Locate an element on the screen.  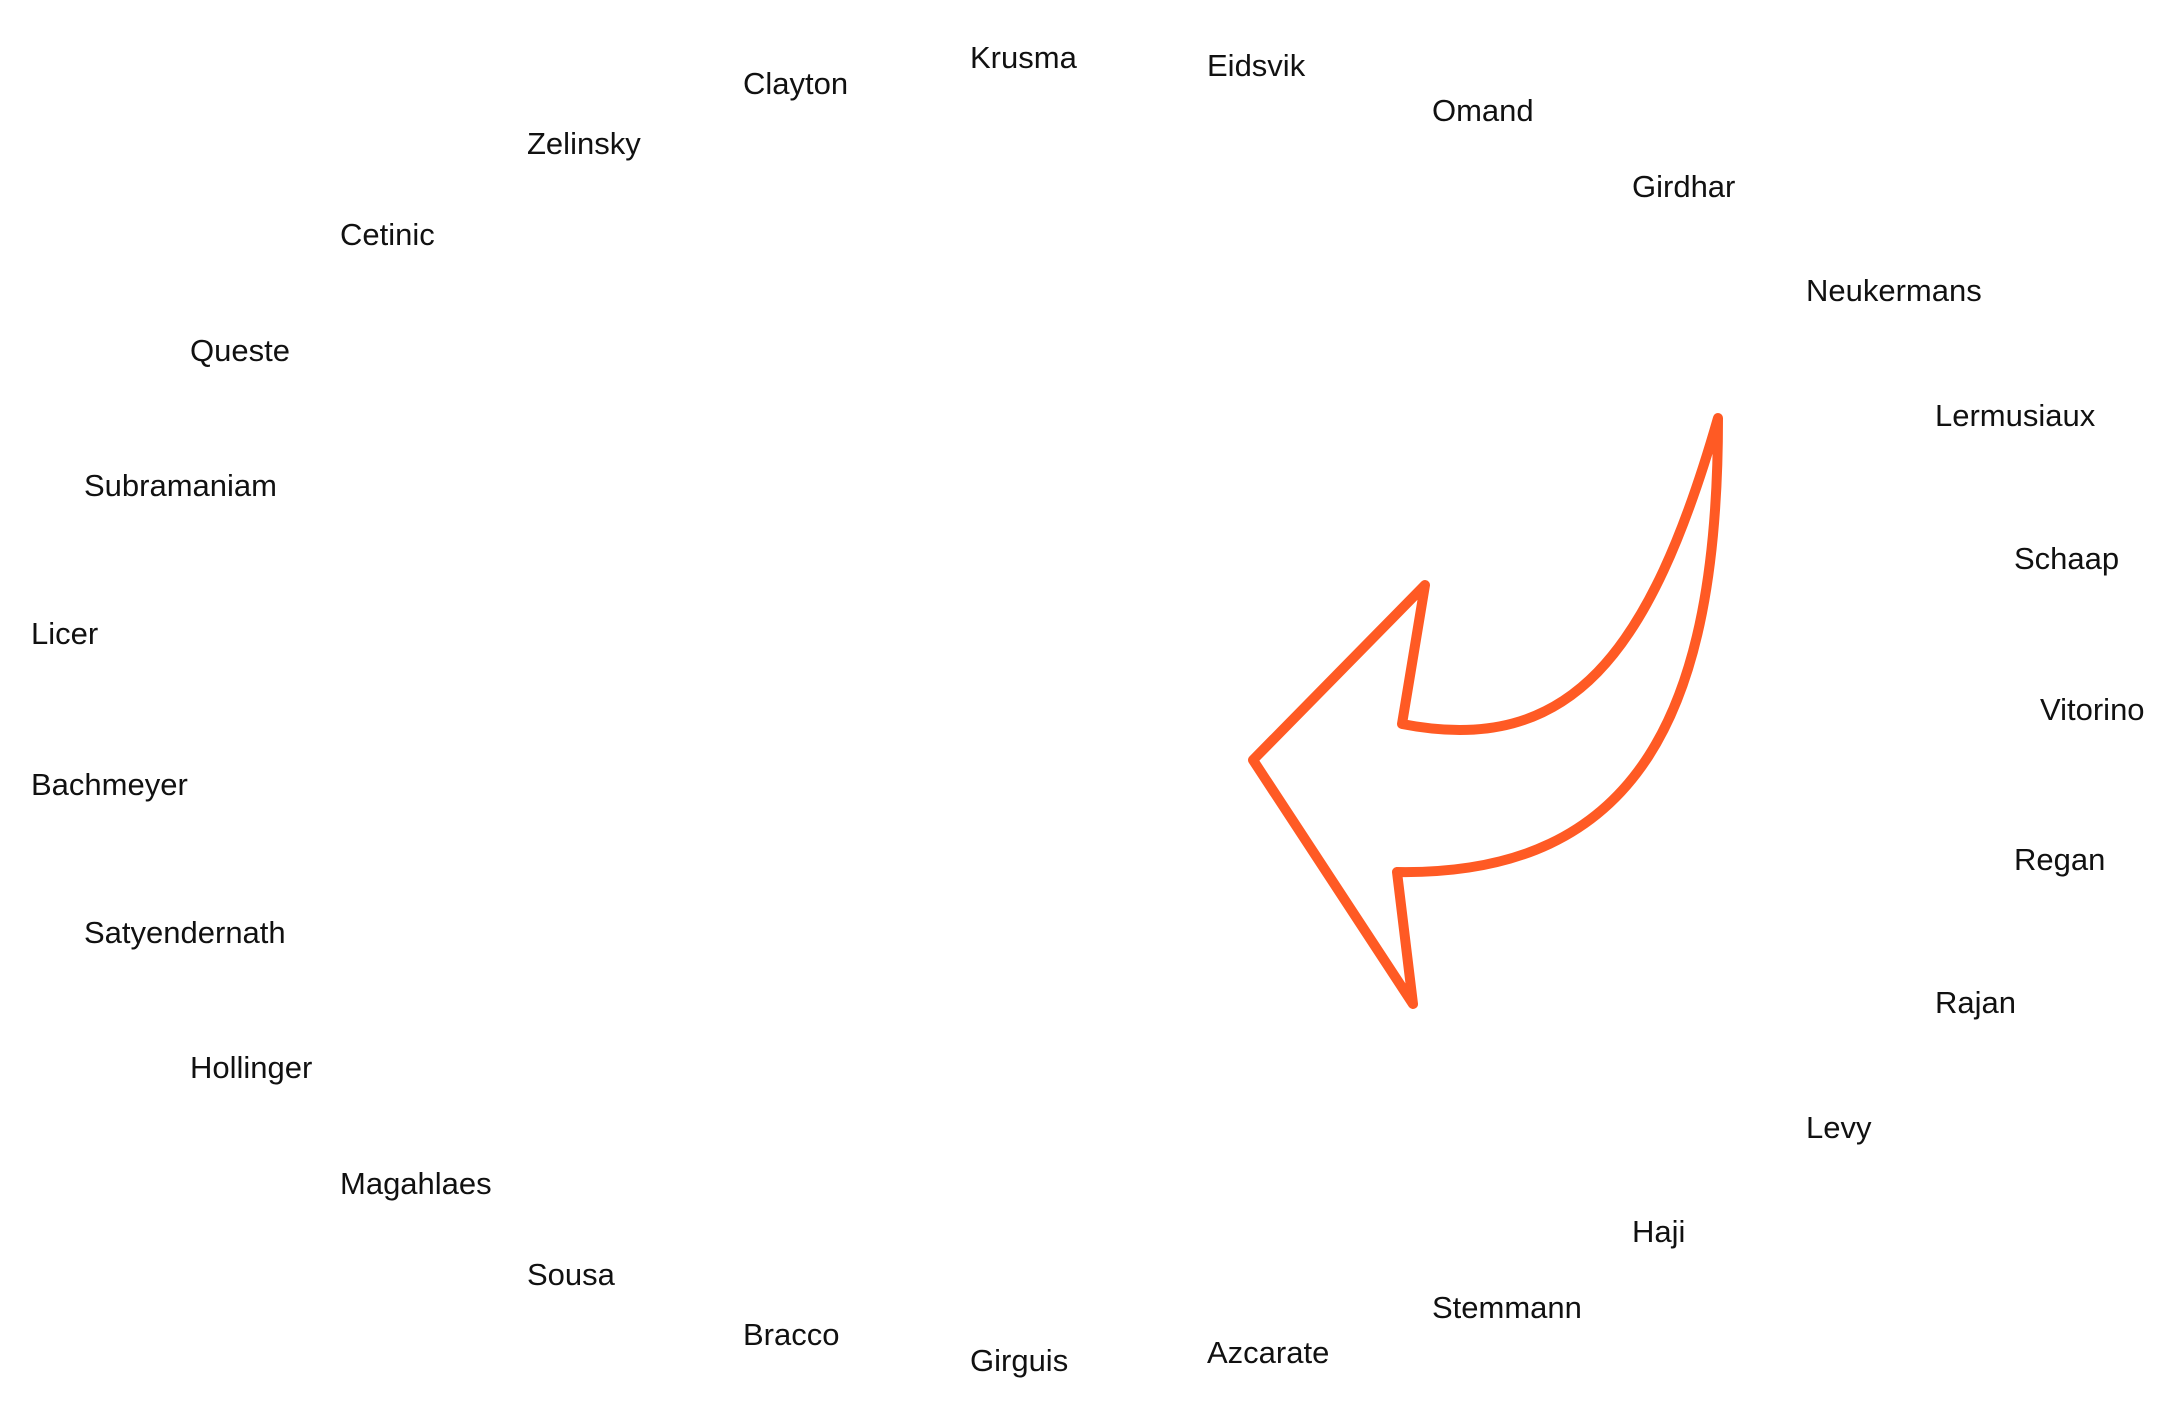
name-label-queste: Queste is located at coordinates (240, 350).